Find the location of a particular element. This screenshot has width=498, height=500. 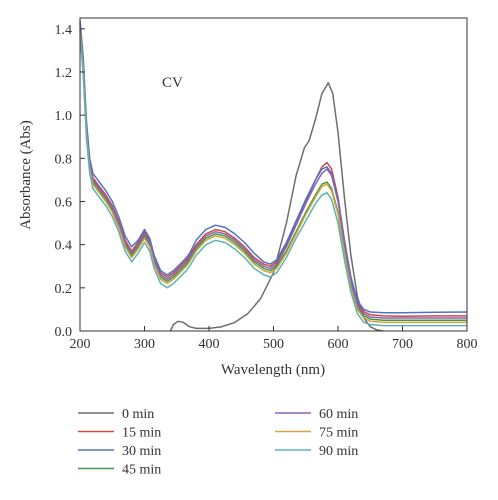

legend-item: 0 min is located at coordinates (116, 414).